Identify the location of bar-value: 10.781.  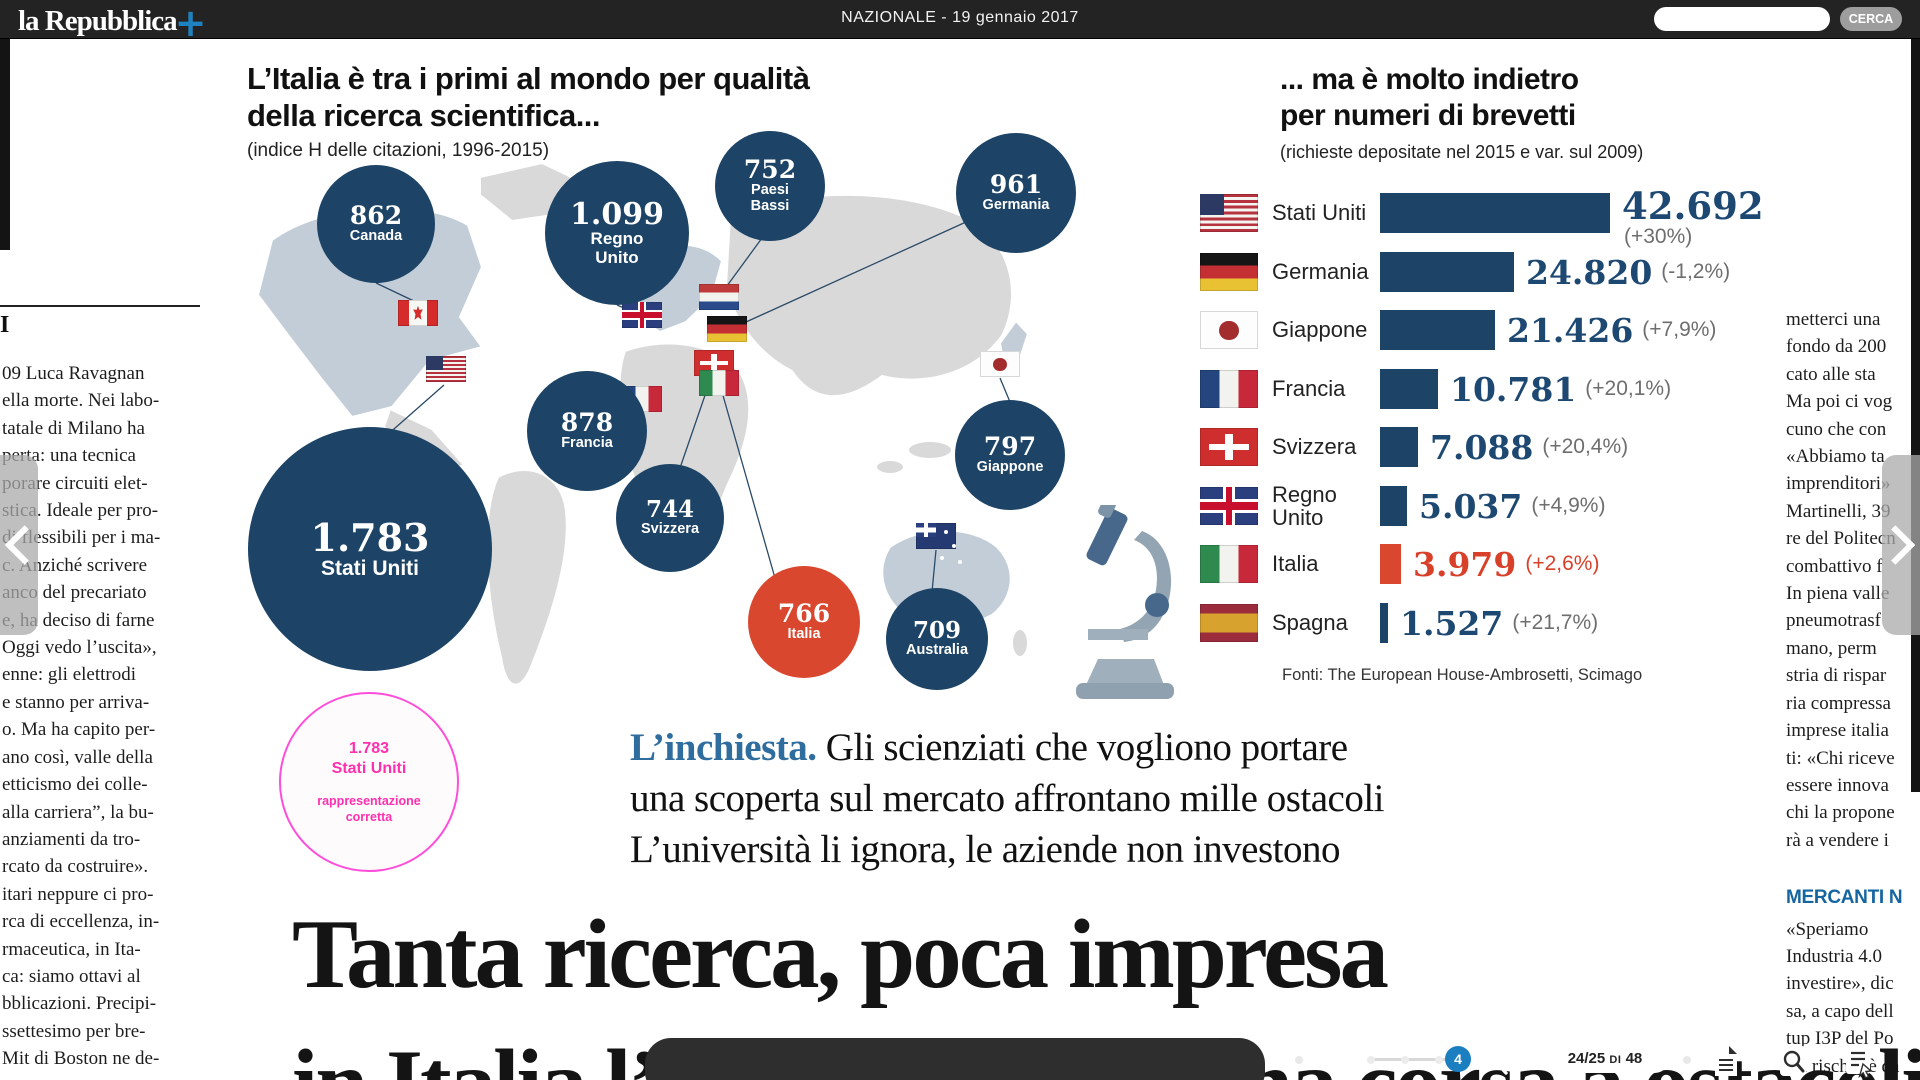
(1513, 389).